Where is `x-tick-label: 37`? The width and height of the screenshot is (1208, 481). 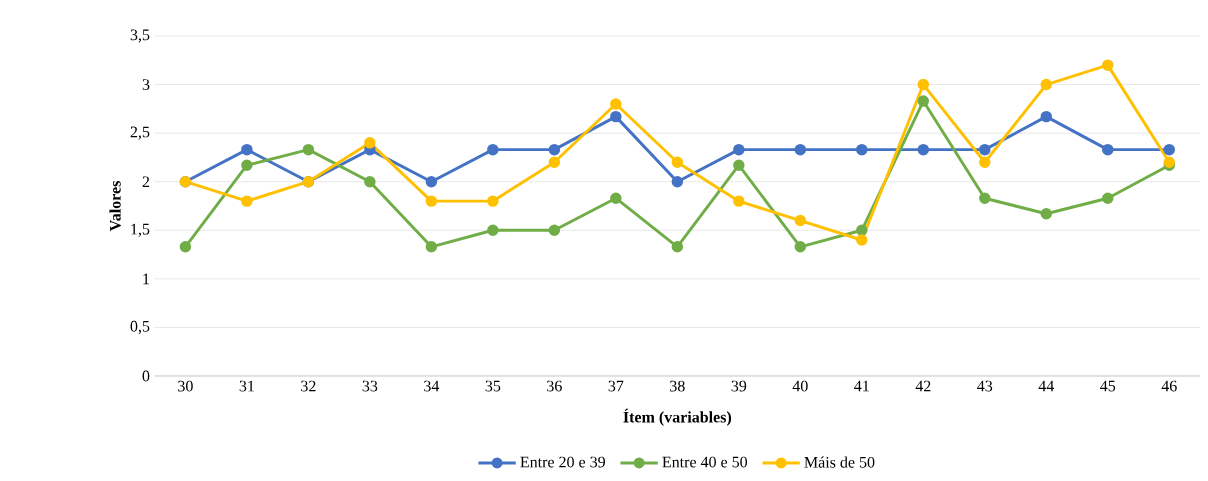
x-tick-label: 37 is located at coordinates (616, 386).